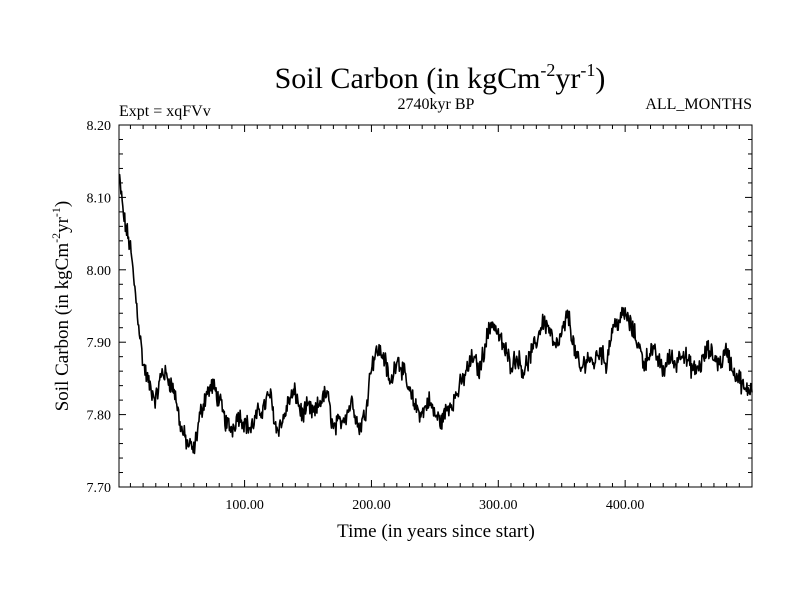  Describe the element at coordinates (440, 77) in the screenshot. I see `chart-title: Soil Carbon (in kgCm-2yr-1)` at that location.